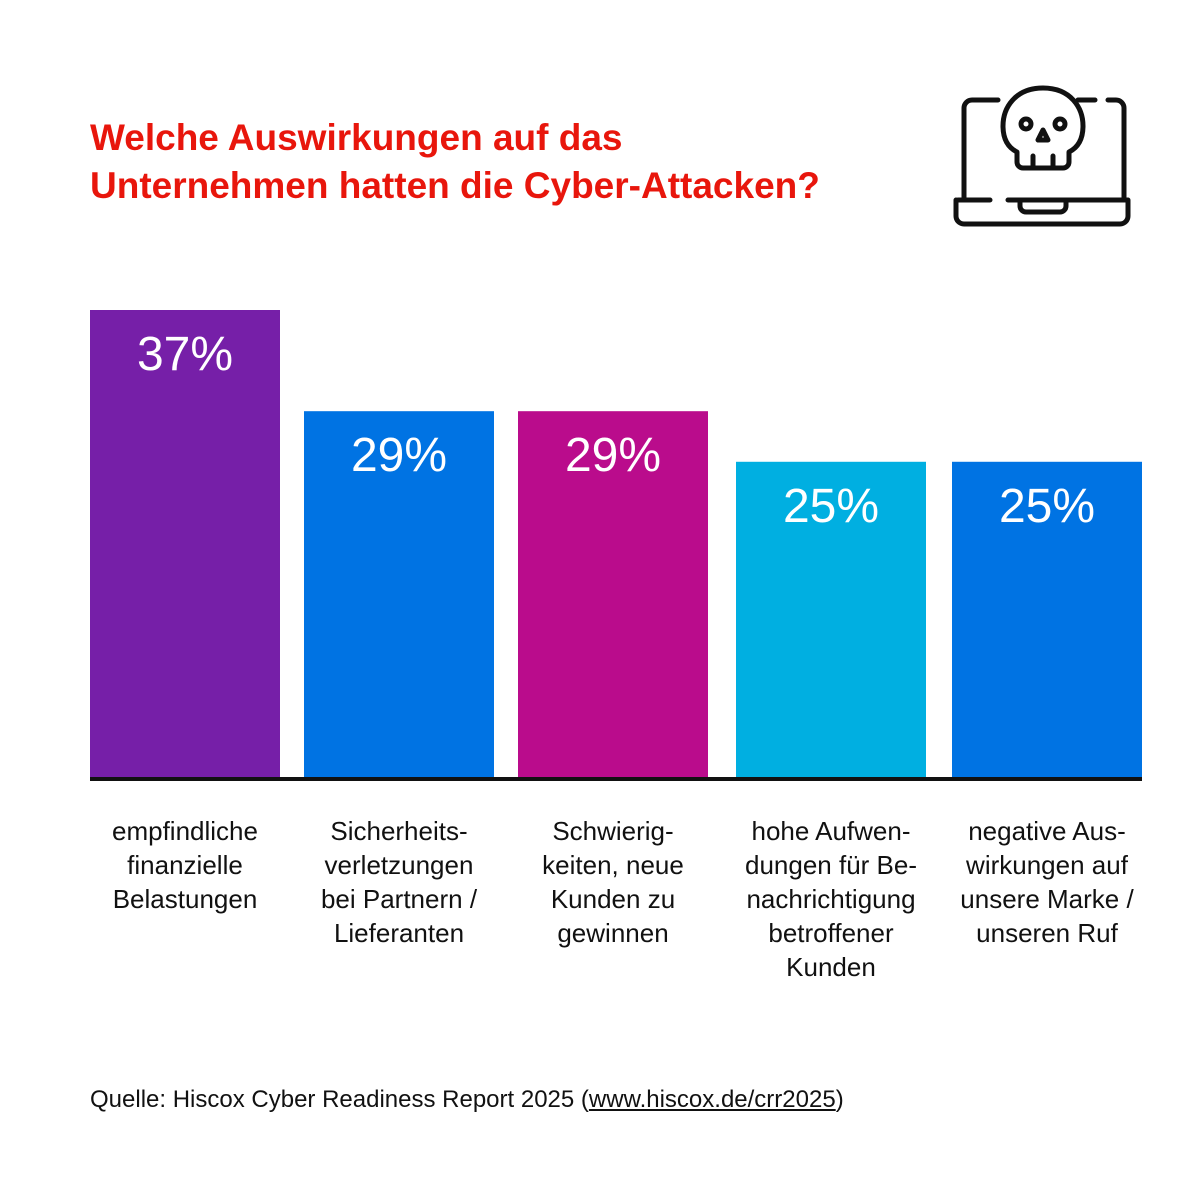 The height and width of the screenshot is (1200, 1200). Describe the element at coordinates (1047, 831) in the screenshot. I see `category-label-line: negative Aus-` at that location.